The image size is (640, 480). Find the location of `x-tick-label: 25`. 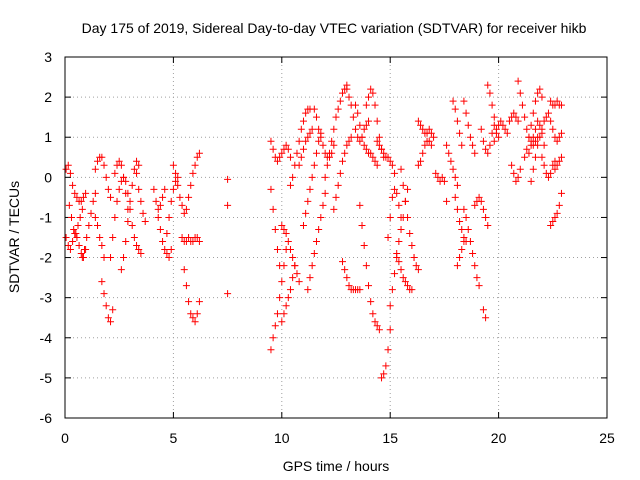

x-tick-label: 25 is located at coordinates (607, 438).